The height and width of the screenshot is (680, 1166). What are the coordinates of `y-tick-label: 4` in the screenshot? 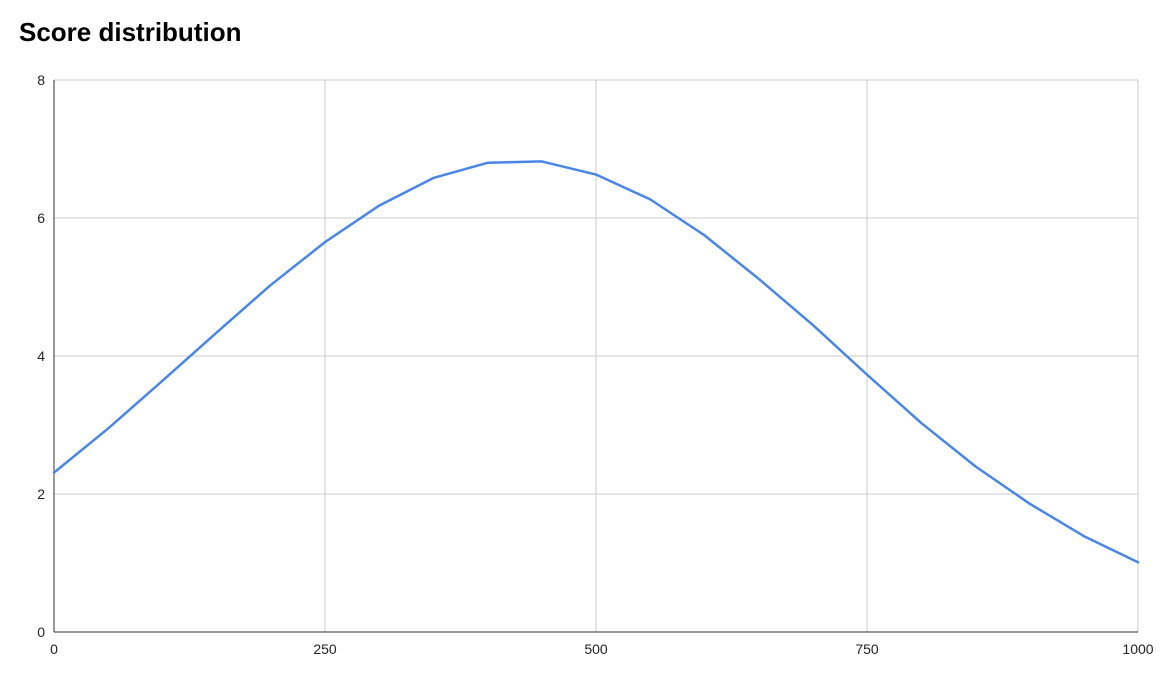 It's located at (41, 356).